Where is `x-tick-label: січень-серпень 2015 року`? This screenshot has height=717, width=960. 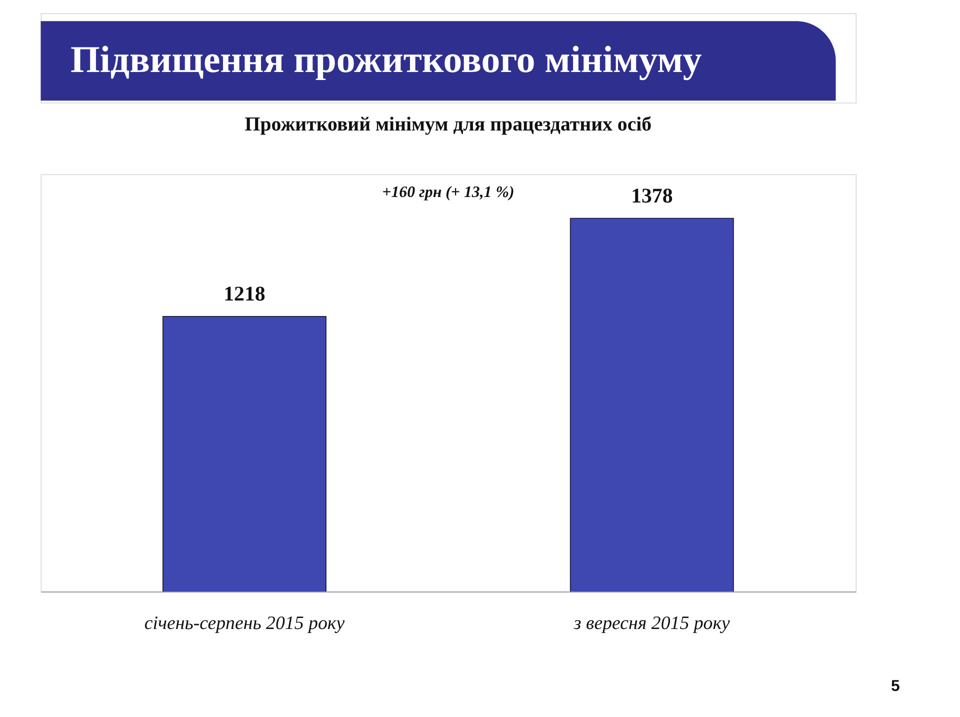 x-tick-label: січень-серпень 2015 року is located at coordinates (245, 623).